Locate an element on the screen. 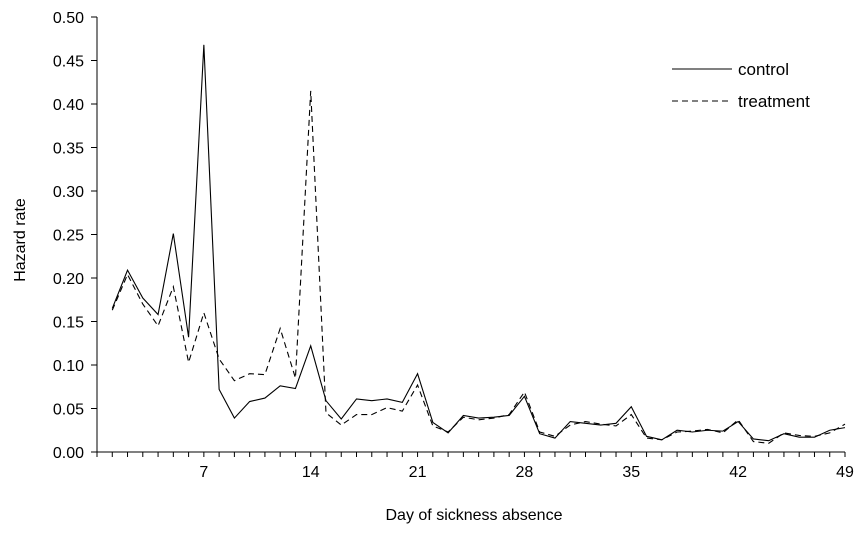 The width and height of the screenshot is (861, 533). x-axis-title: Day of sickness absence is located at coordinates (474, 515).